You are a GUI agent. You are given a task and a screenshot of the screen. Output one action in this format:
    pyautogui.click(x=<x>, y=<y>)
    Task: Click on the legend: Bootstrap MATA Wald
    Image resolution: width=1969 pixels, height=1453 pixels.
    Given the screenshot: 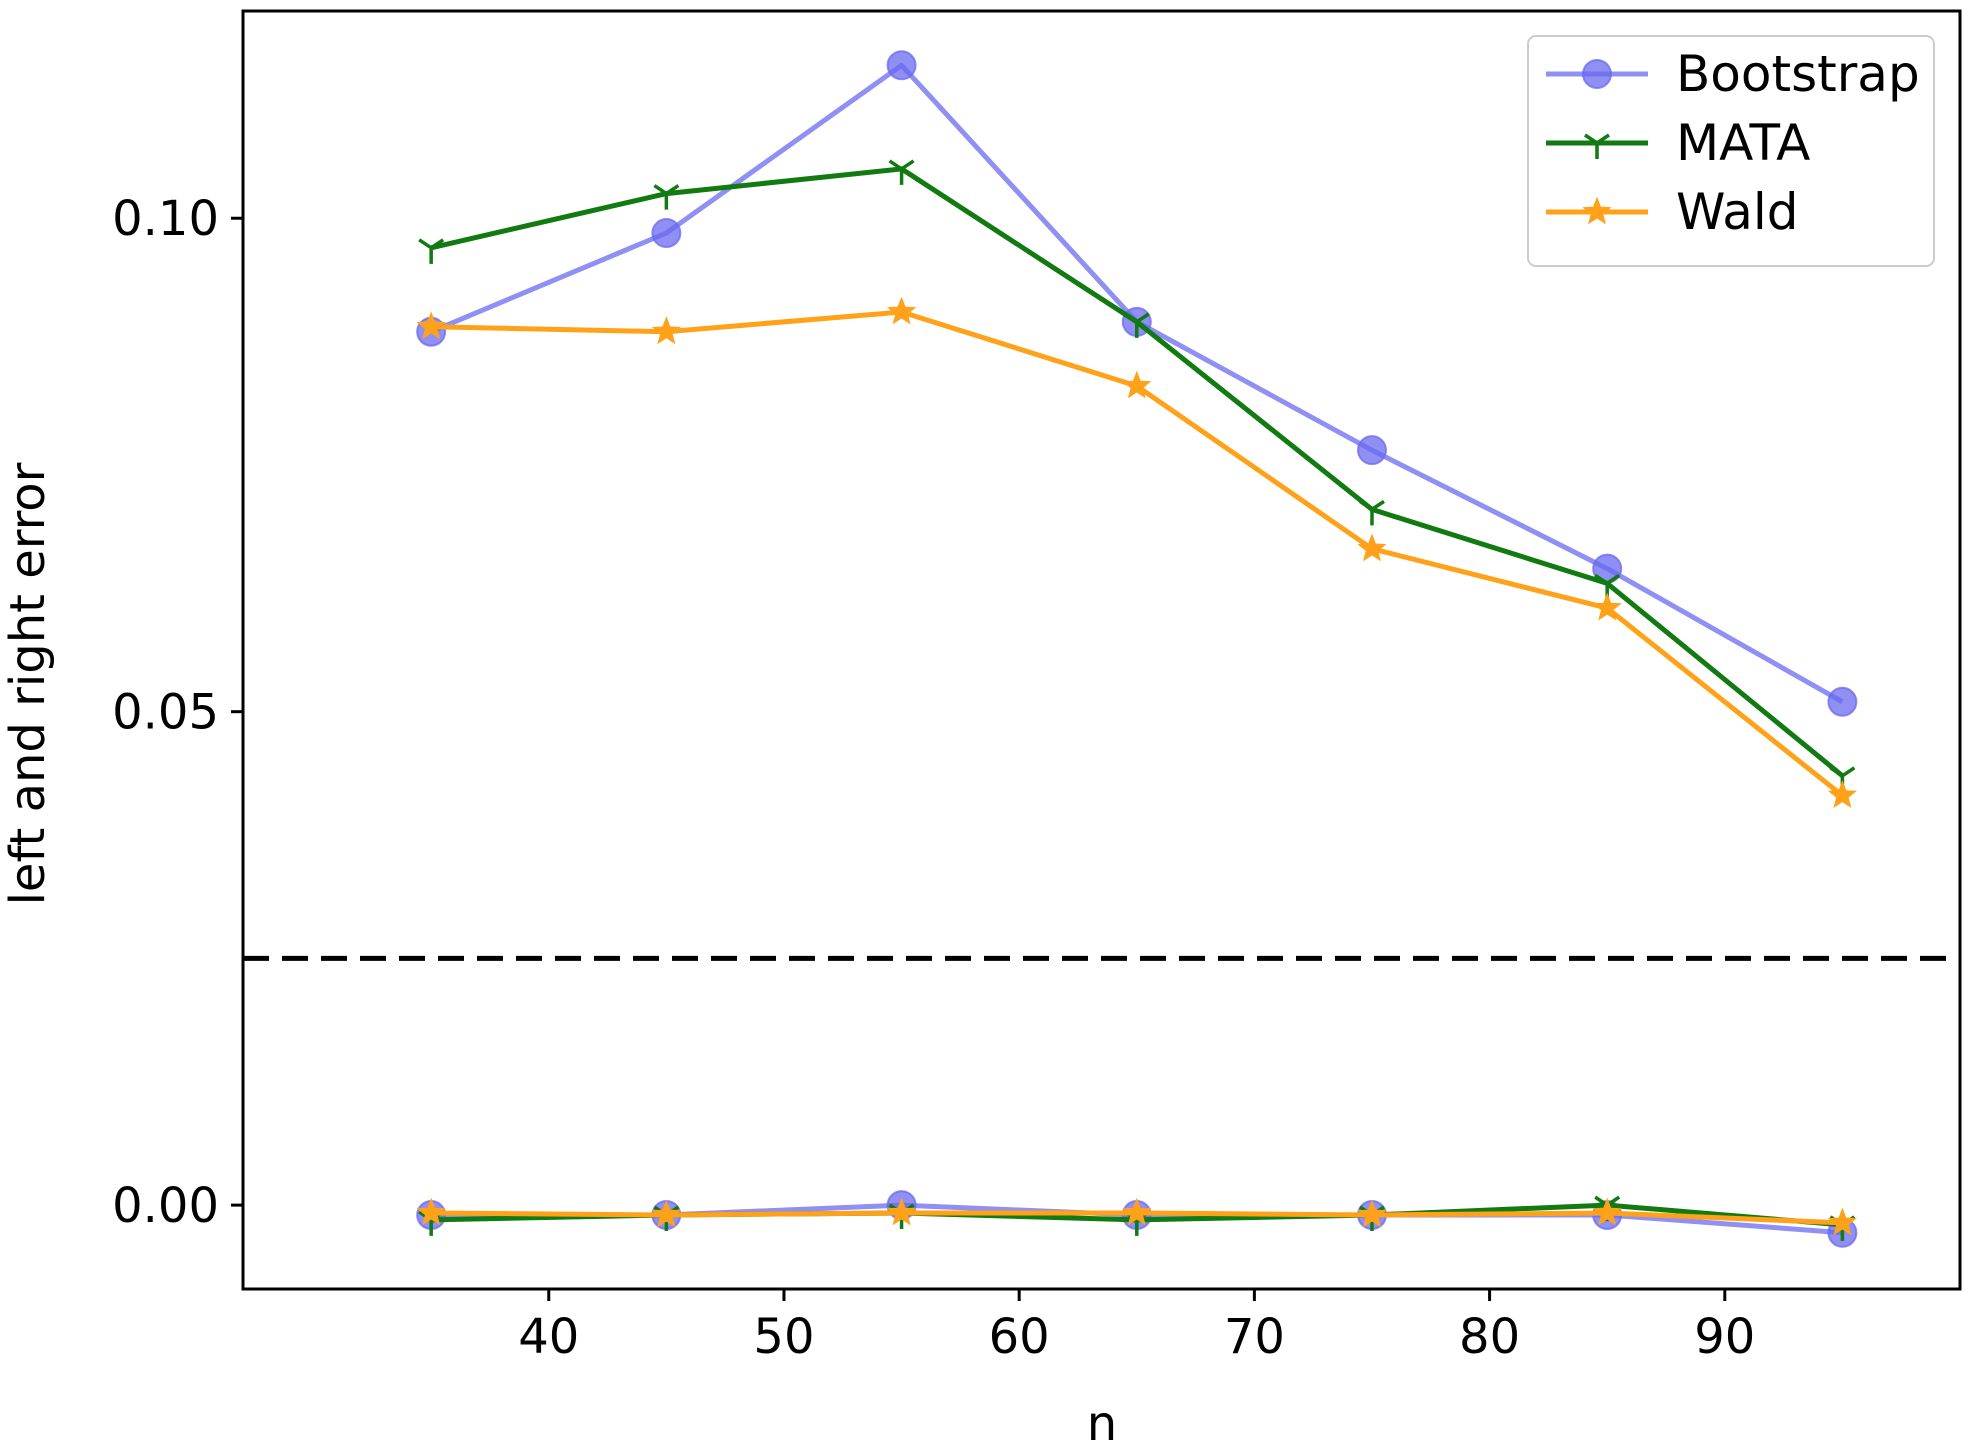 What is the action you would take?
    pyautogui.click(x=1731, y=151)
    